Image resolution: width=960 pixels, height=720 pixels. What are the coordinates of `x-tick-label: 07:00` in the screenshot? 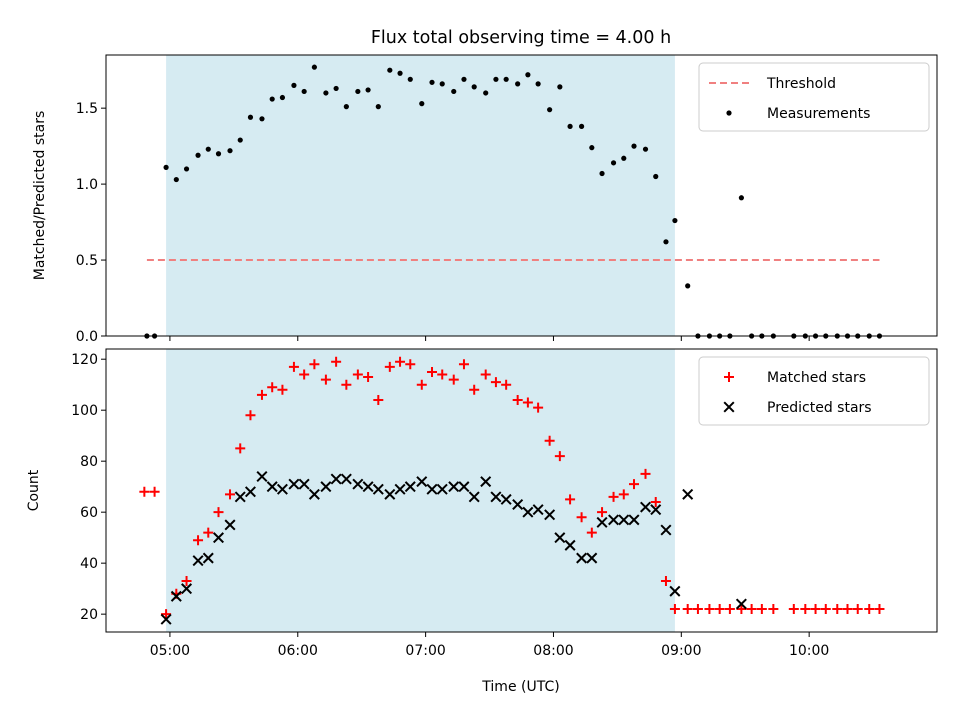 It's located at (425, 651).